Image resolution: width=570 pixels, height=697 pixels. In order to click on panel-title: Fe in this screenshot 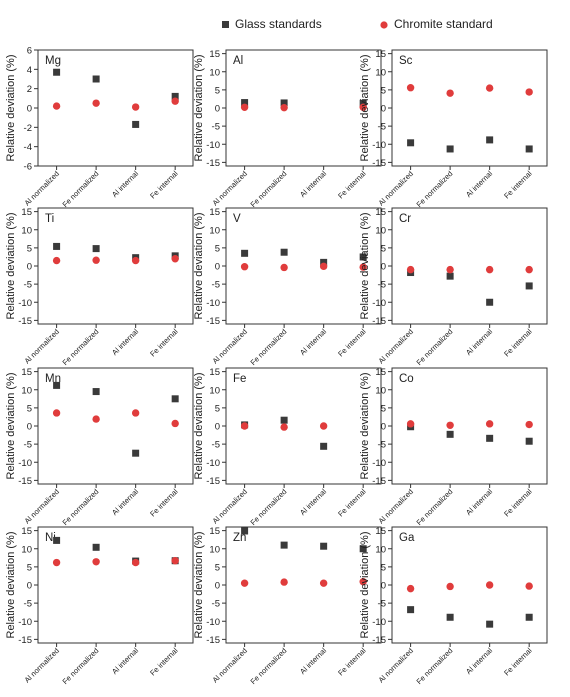, I will do `click(239, 379)`.